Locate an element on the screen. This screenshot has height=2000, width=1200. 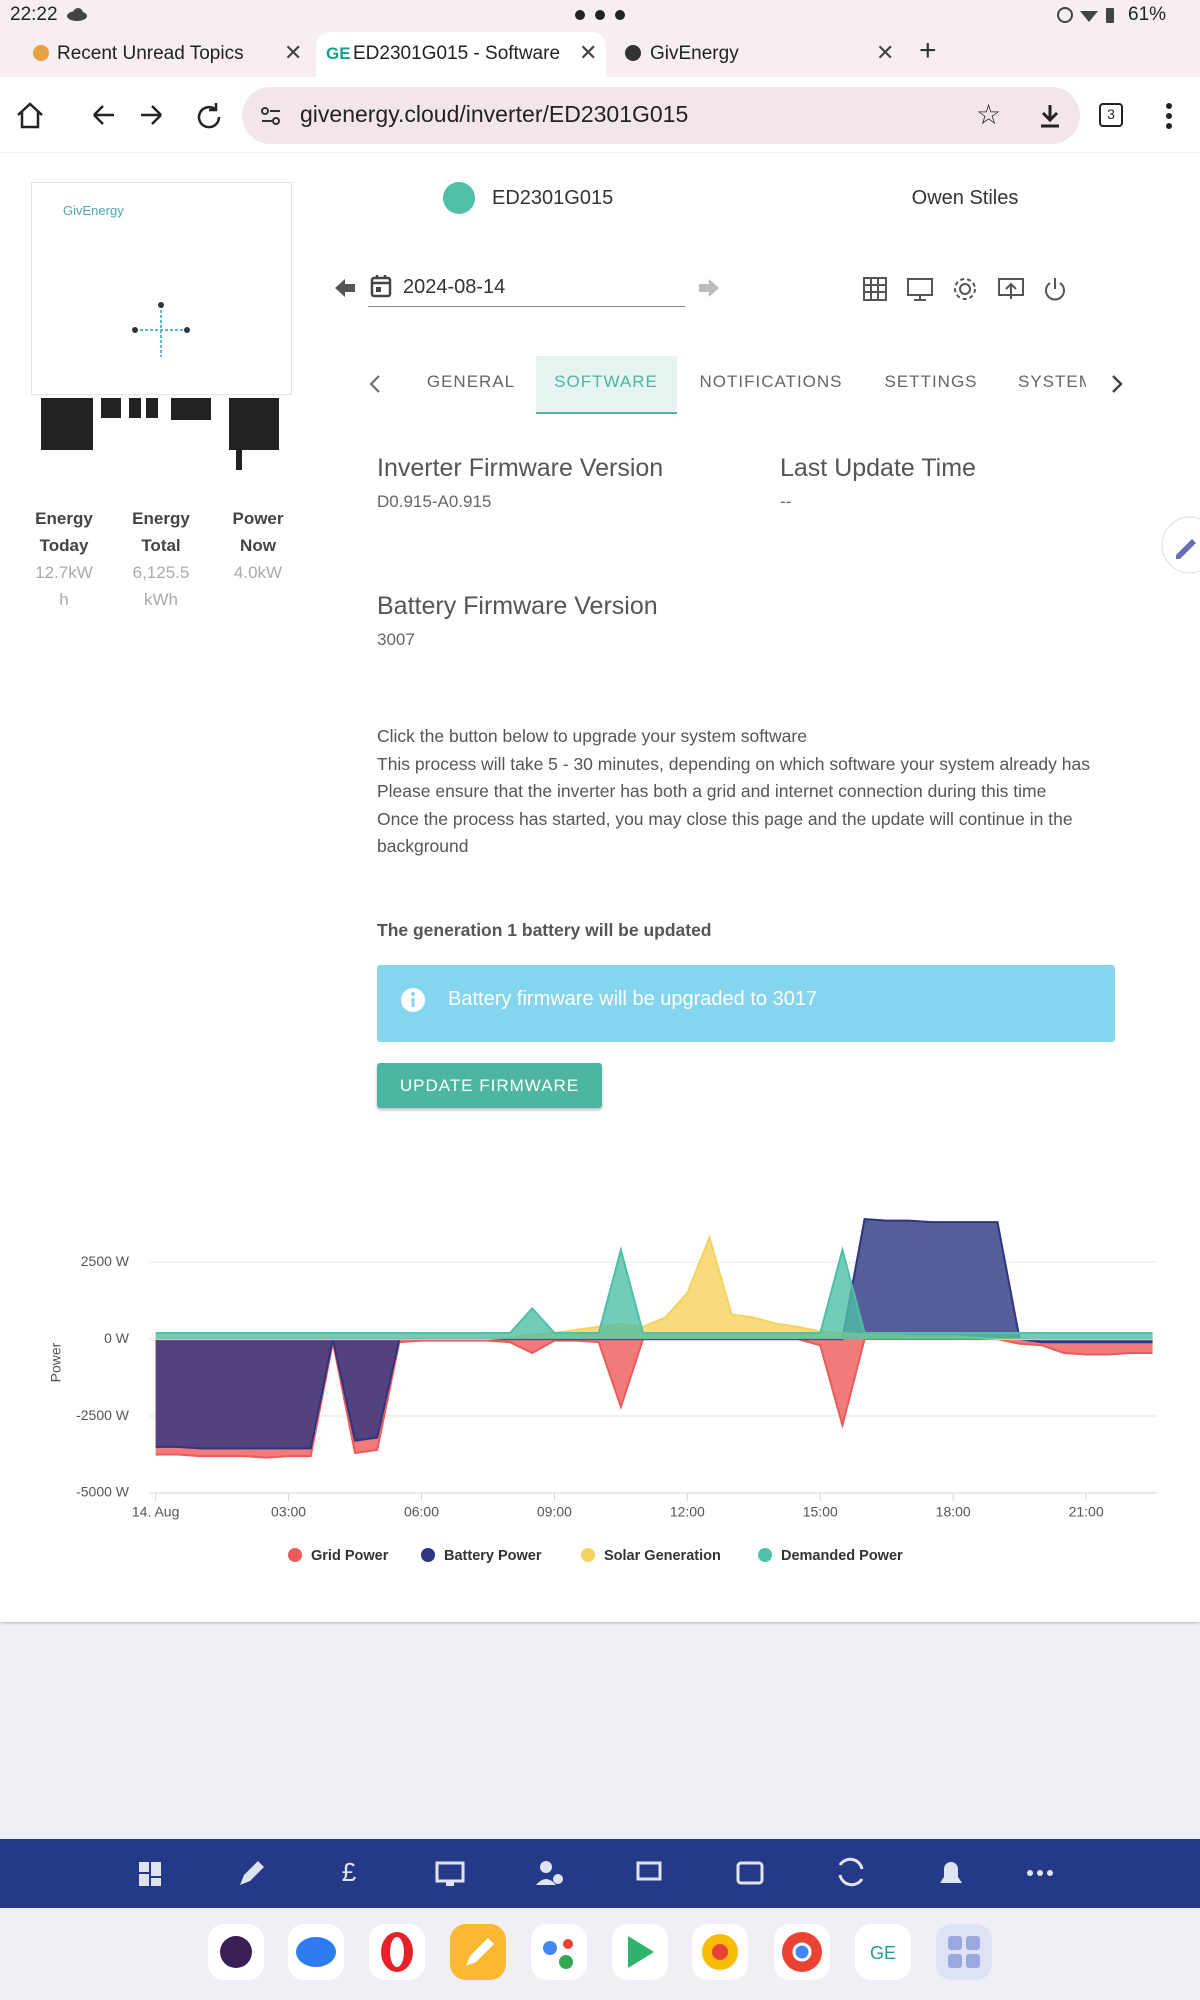
tab-title: Recent Unread Topics is located at coordinates (150, 53).